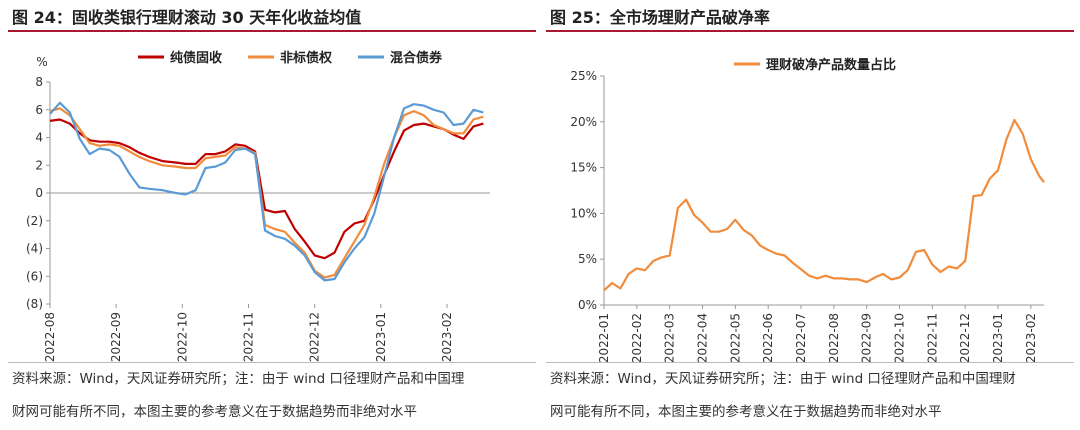 This screenshot has height=430, width=1080. I want to click on right-source-note-line1: 资料来源：Wind，天风证券研究所；注：由于 wind 口径理财产品和中国理财, so click(783, 379).